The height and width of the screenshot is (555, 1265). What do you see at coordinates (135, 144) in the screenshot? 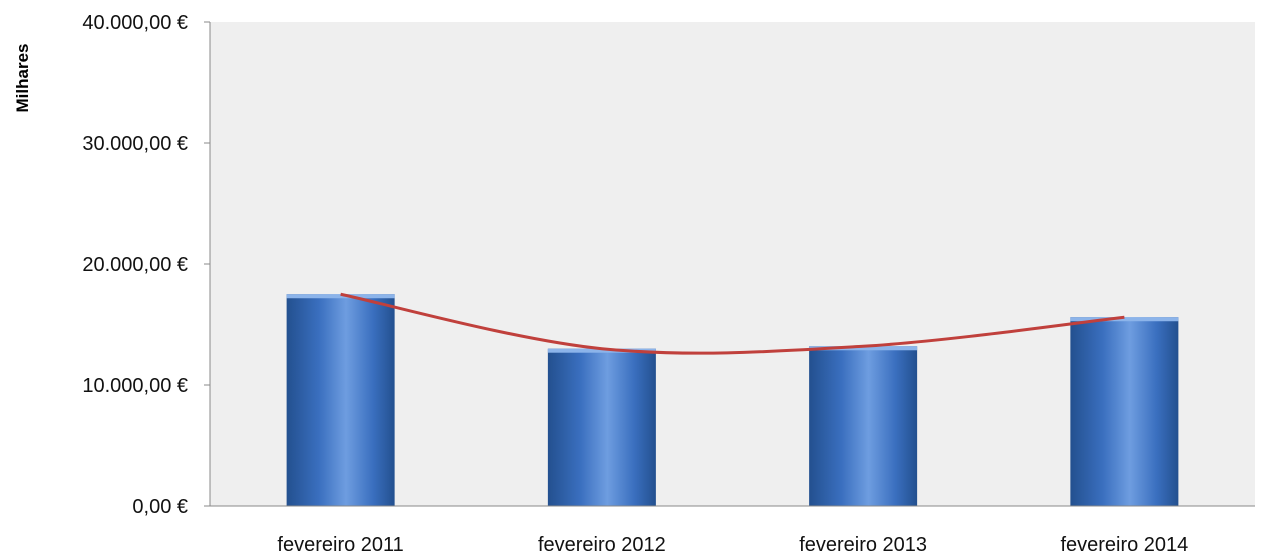
I see `y-tick-label: 30.000,00 €` at bounding box center [135, 144].